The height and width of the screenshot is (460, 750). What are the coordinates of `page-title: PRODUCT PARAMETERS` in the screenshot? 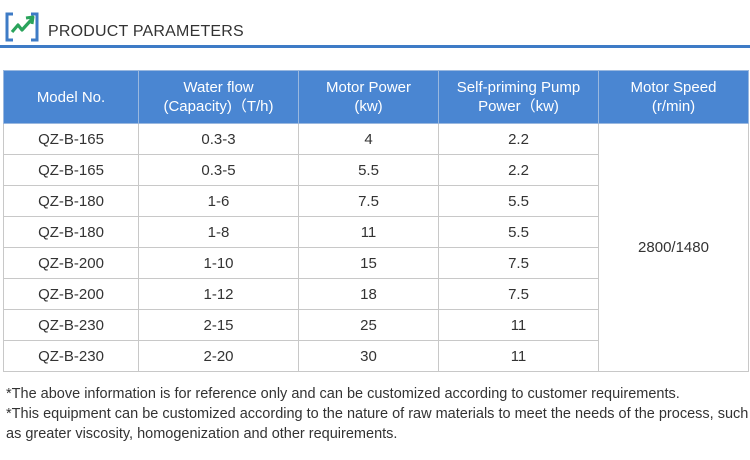 It's located at (146, 31).